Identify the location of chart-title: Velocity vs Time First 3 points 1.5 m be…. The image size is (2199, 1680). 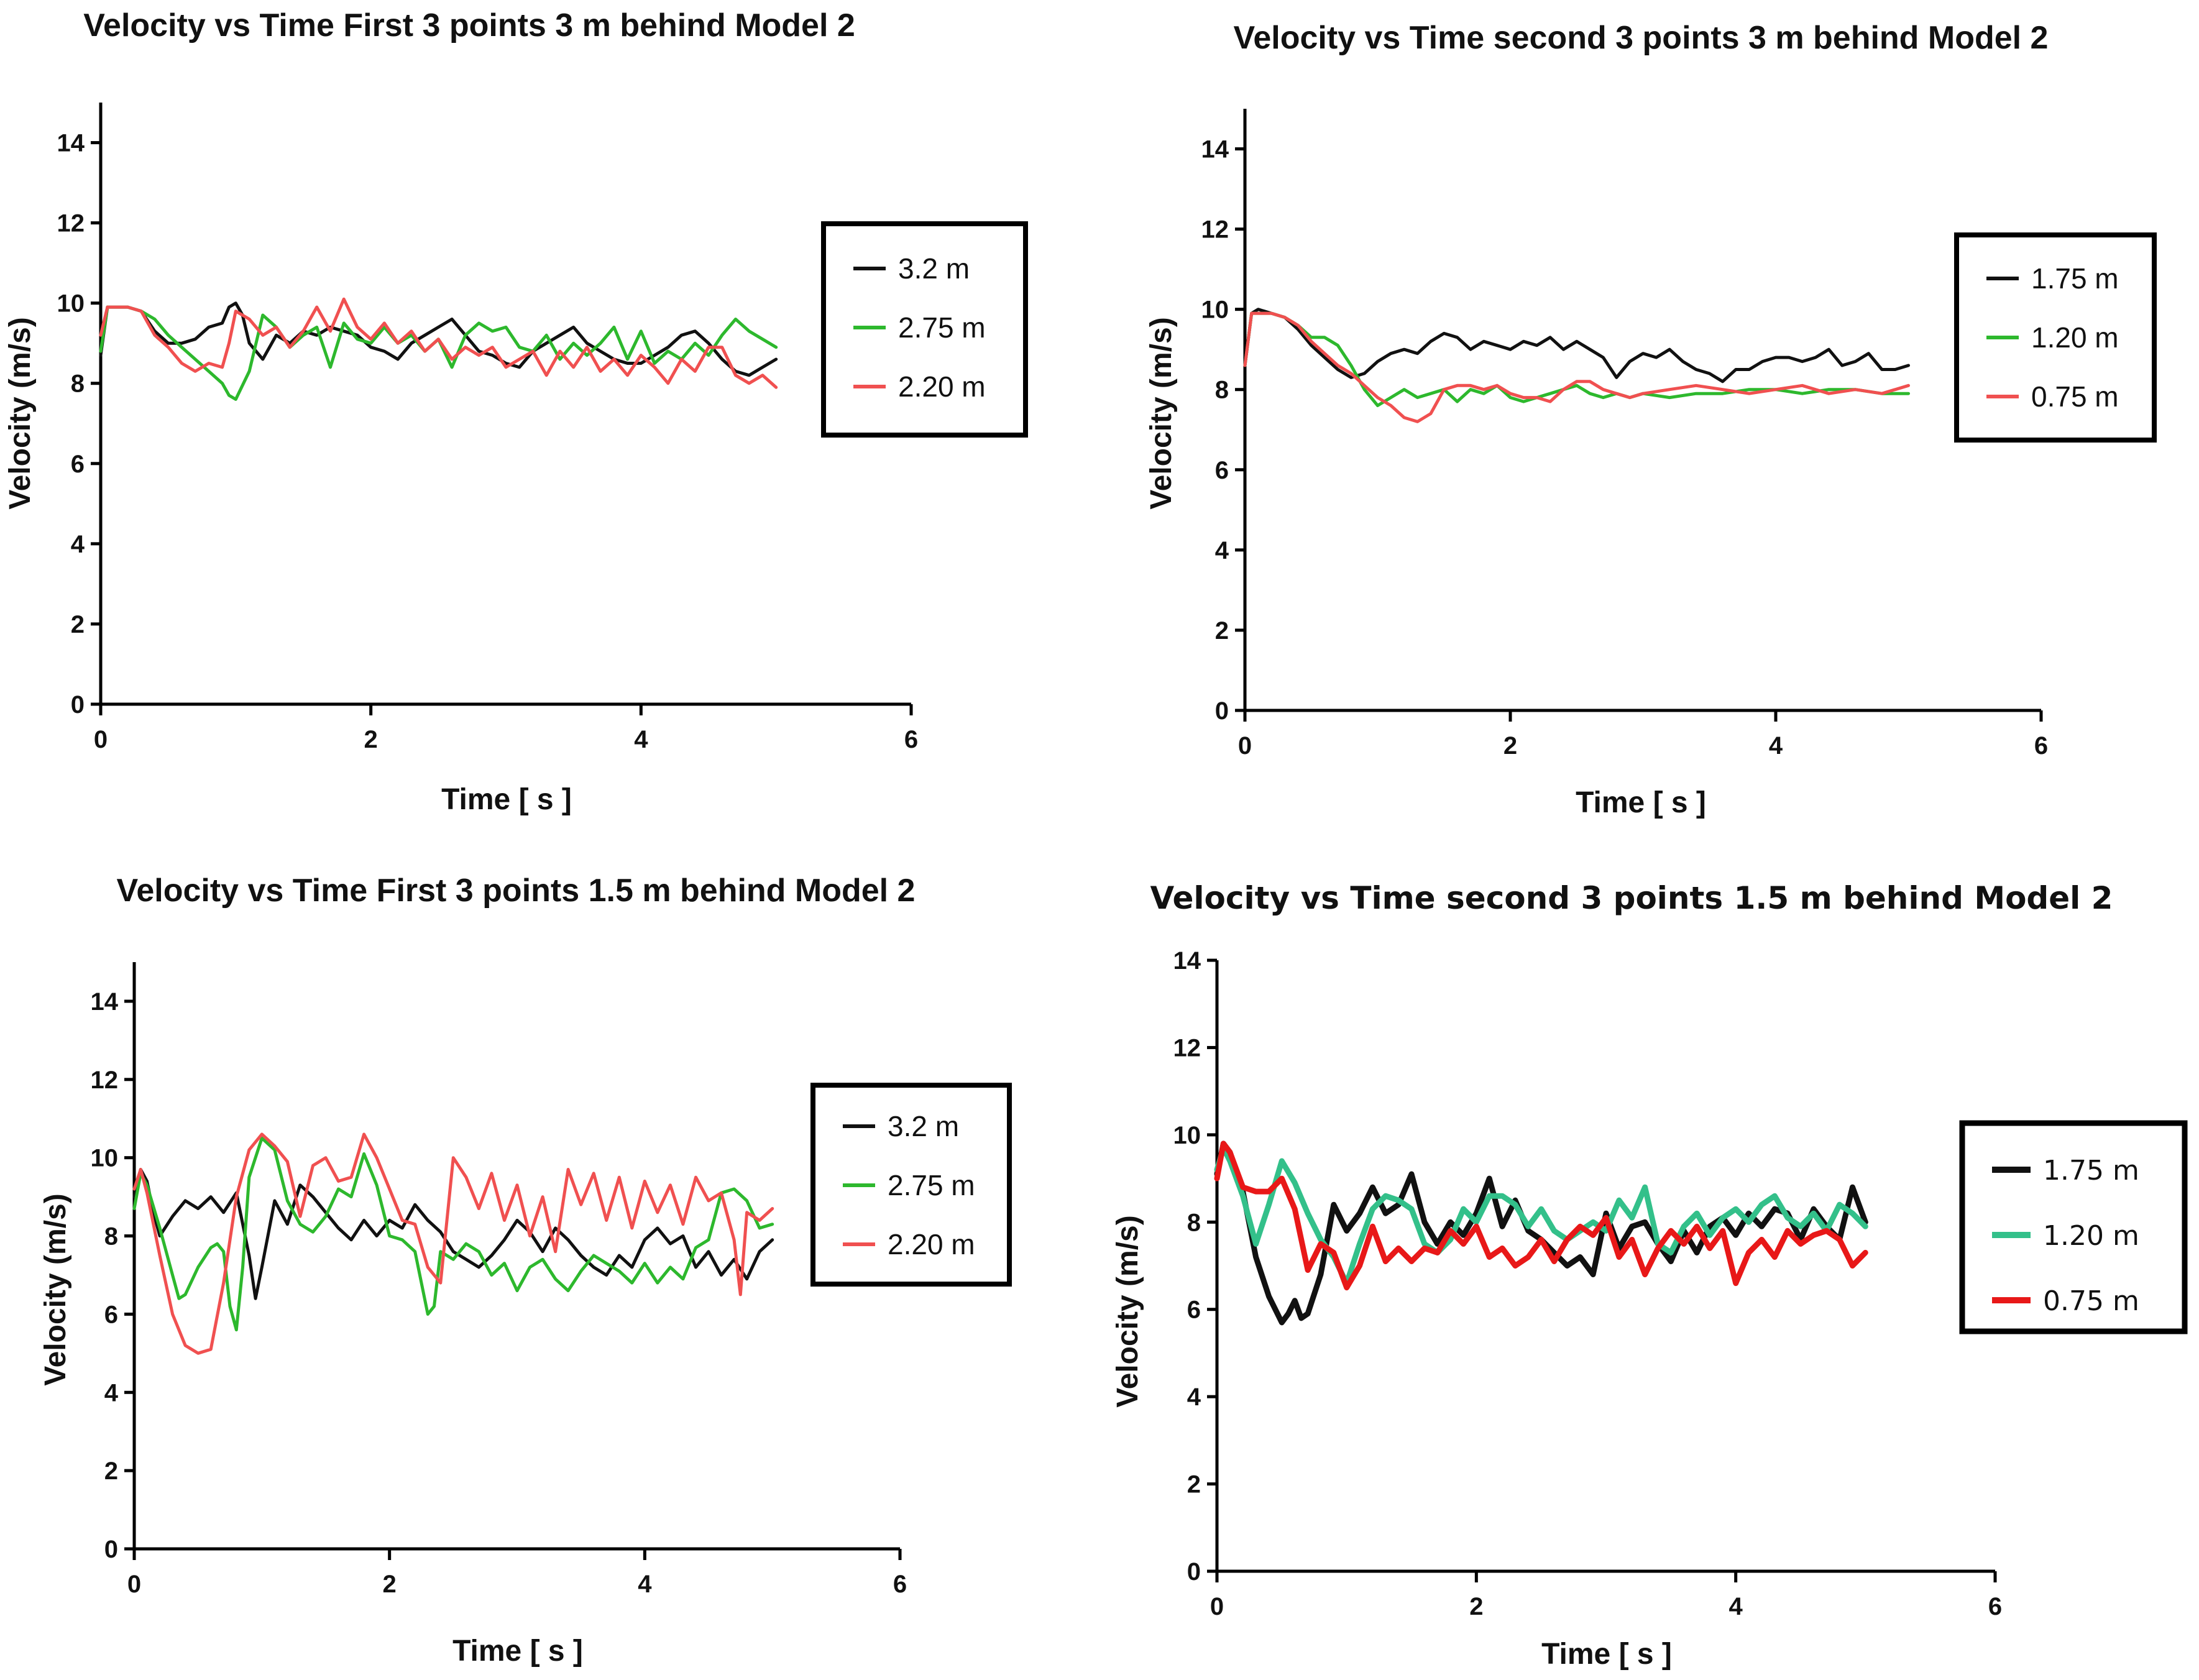
(516, 891).